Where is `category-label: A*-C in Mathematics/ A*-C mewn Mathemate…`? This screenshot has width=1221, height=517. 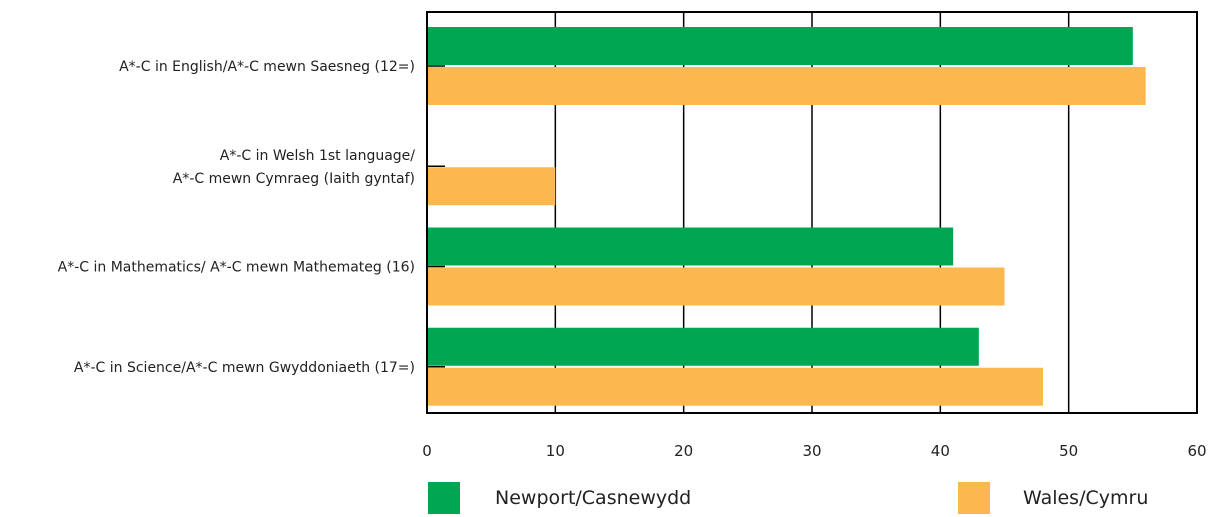
category-label: A*-C in Mathematics/ A*-C mewn Mathemate… is located at coordinates (236, 268).